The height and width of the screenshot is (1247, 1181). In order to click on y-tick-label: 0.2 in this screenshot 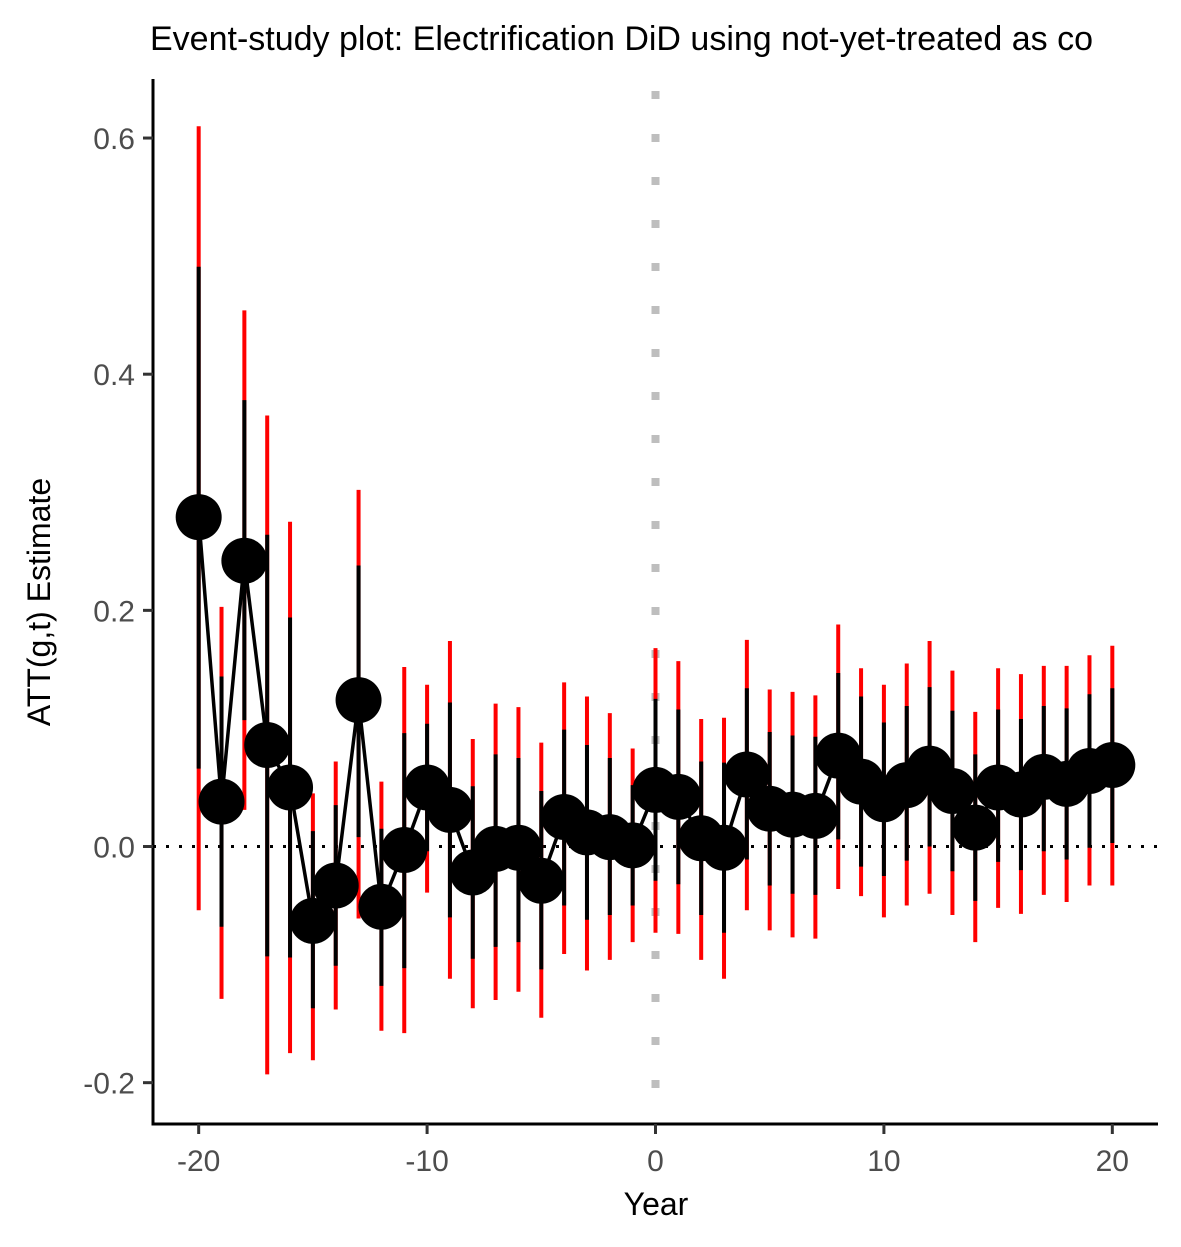, I will do `click(114, 611)`.